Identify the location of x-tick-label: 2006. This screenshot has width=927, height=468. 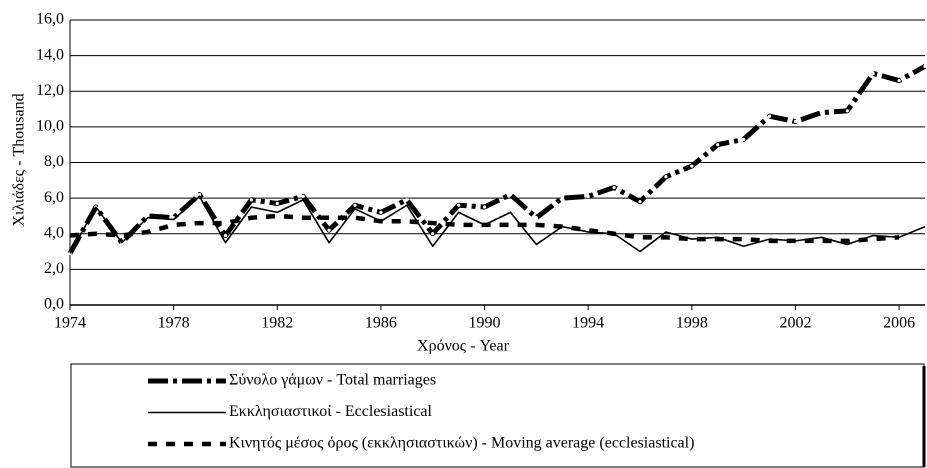
(899, 323).